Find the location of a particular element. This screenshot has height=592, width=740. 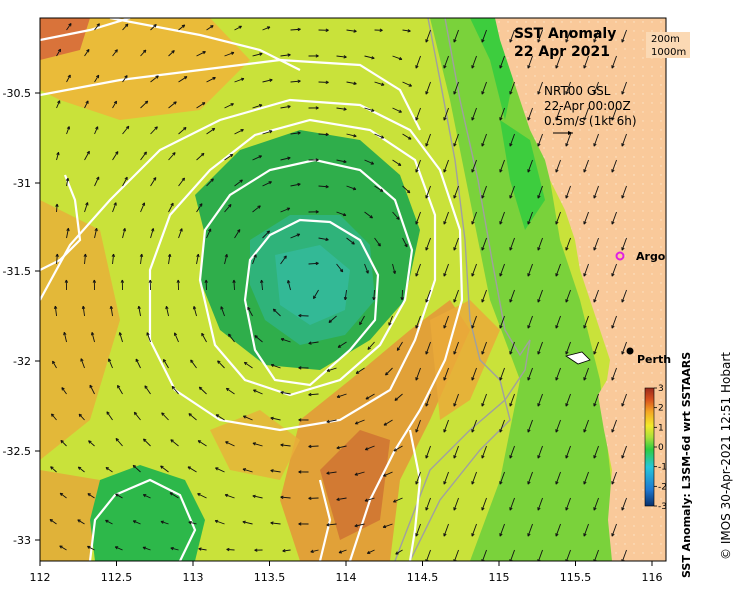

x-tick-label: 115 is located at coordinates (499, 577).